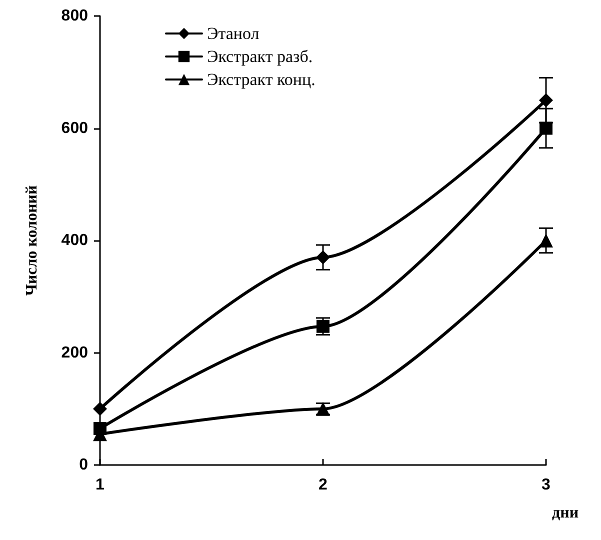 Image resolution: width=601 pixels, height=540 pixels. Describe the element at coordinates (260, 56) in the screenshot. I see `legend-label: Экстракт разб.` at that location.